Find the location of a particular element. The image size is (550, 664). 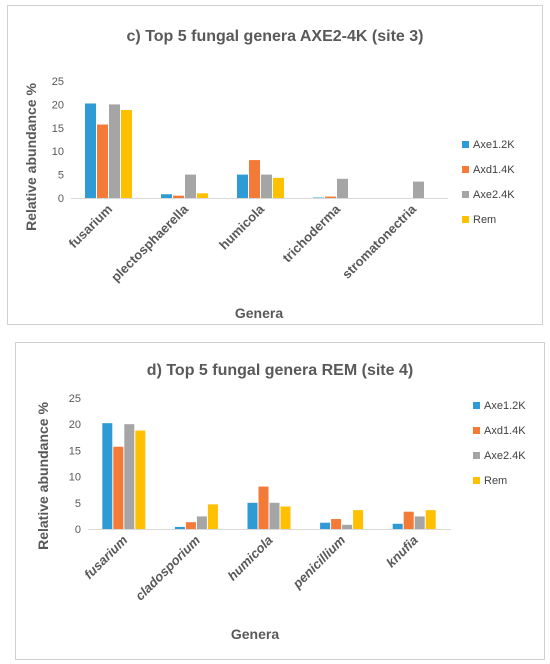

x-category-label: knufia is located at coordinates (402, 552).